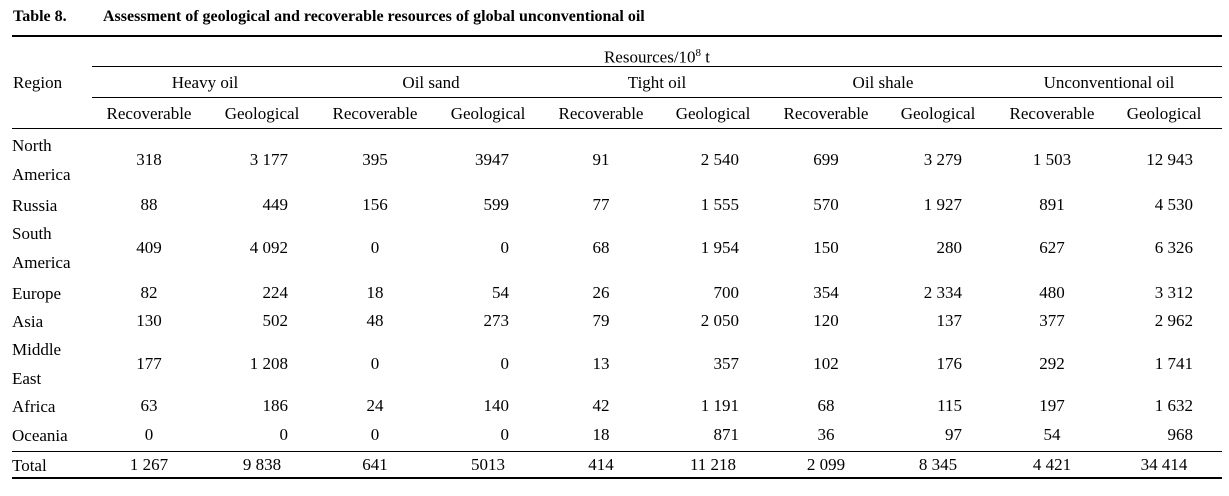  I want to click on table-cell: 3 312, so click(1173, 292).